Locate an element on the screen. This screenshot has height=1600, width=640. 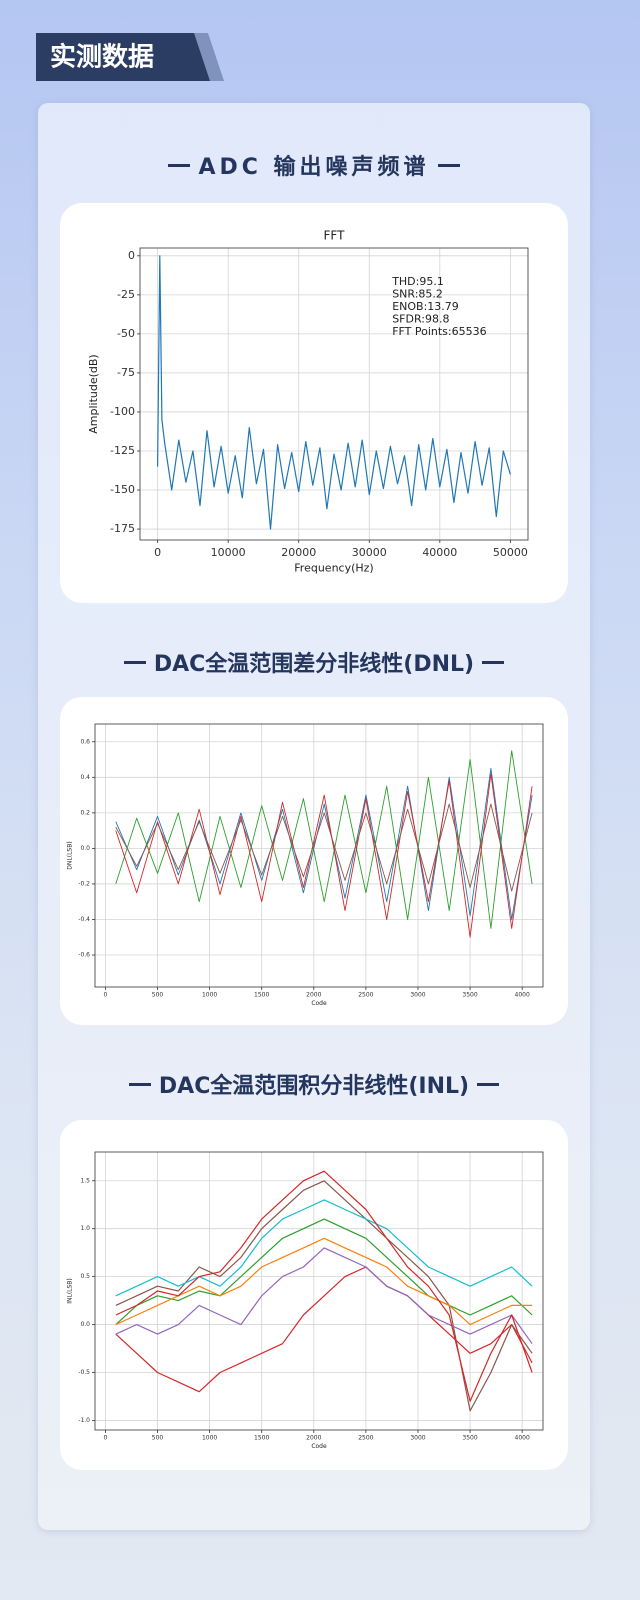
section-heading: DAC全温范围差分非线性(DNL) is located at coordinates (314, 662).